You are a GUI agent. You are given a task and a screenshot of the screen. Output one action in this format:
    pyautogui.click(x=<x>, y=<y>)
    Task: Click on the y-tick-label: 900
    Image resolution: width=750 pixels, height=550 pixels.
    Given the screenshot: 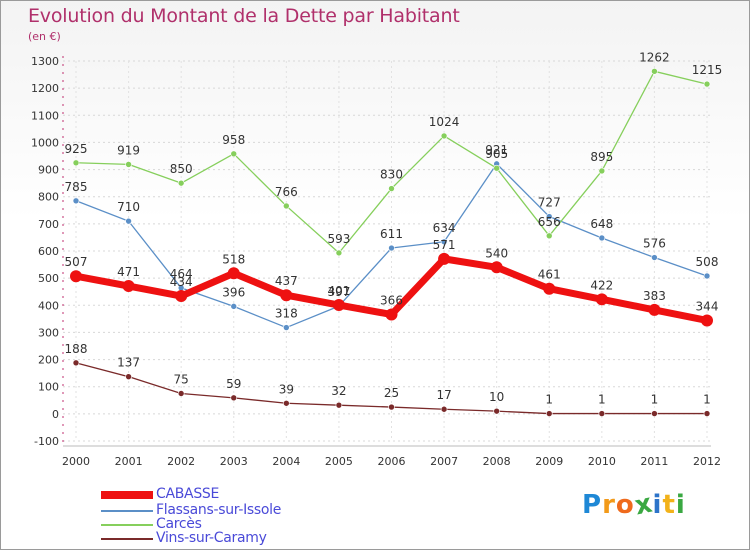 What is the action you would take?
    pyautogui.click(x=48, y=170)
    